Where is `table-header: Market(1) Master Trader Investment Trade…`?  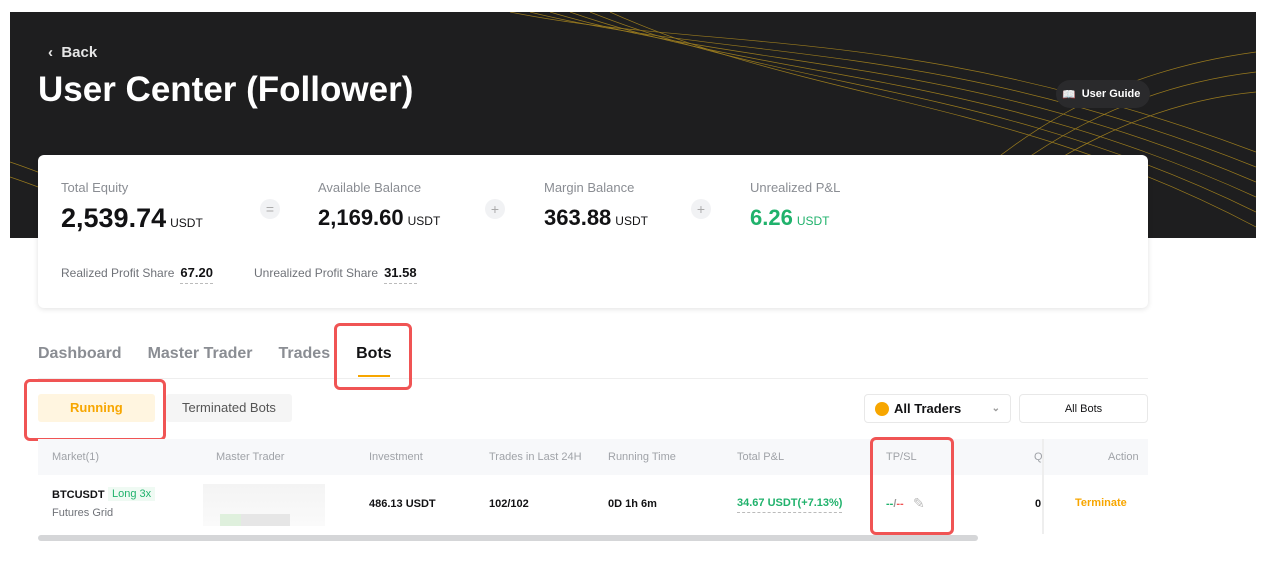
table-header: Market(1) Master Trader Investment Trade… is located at coordinates (593, 457).